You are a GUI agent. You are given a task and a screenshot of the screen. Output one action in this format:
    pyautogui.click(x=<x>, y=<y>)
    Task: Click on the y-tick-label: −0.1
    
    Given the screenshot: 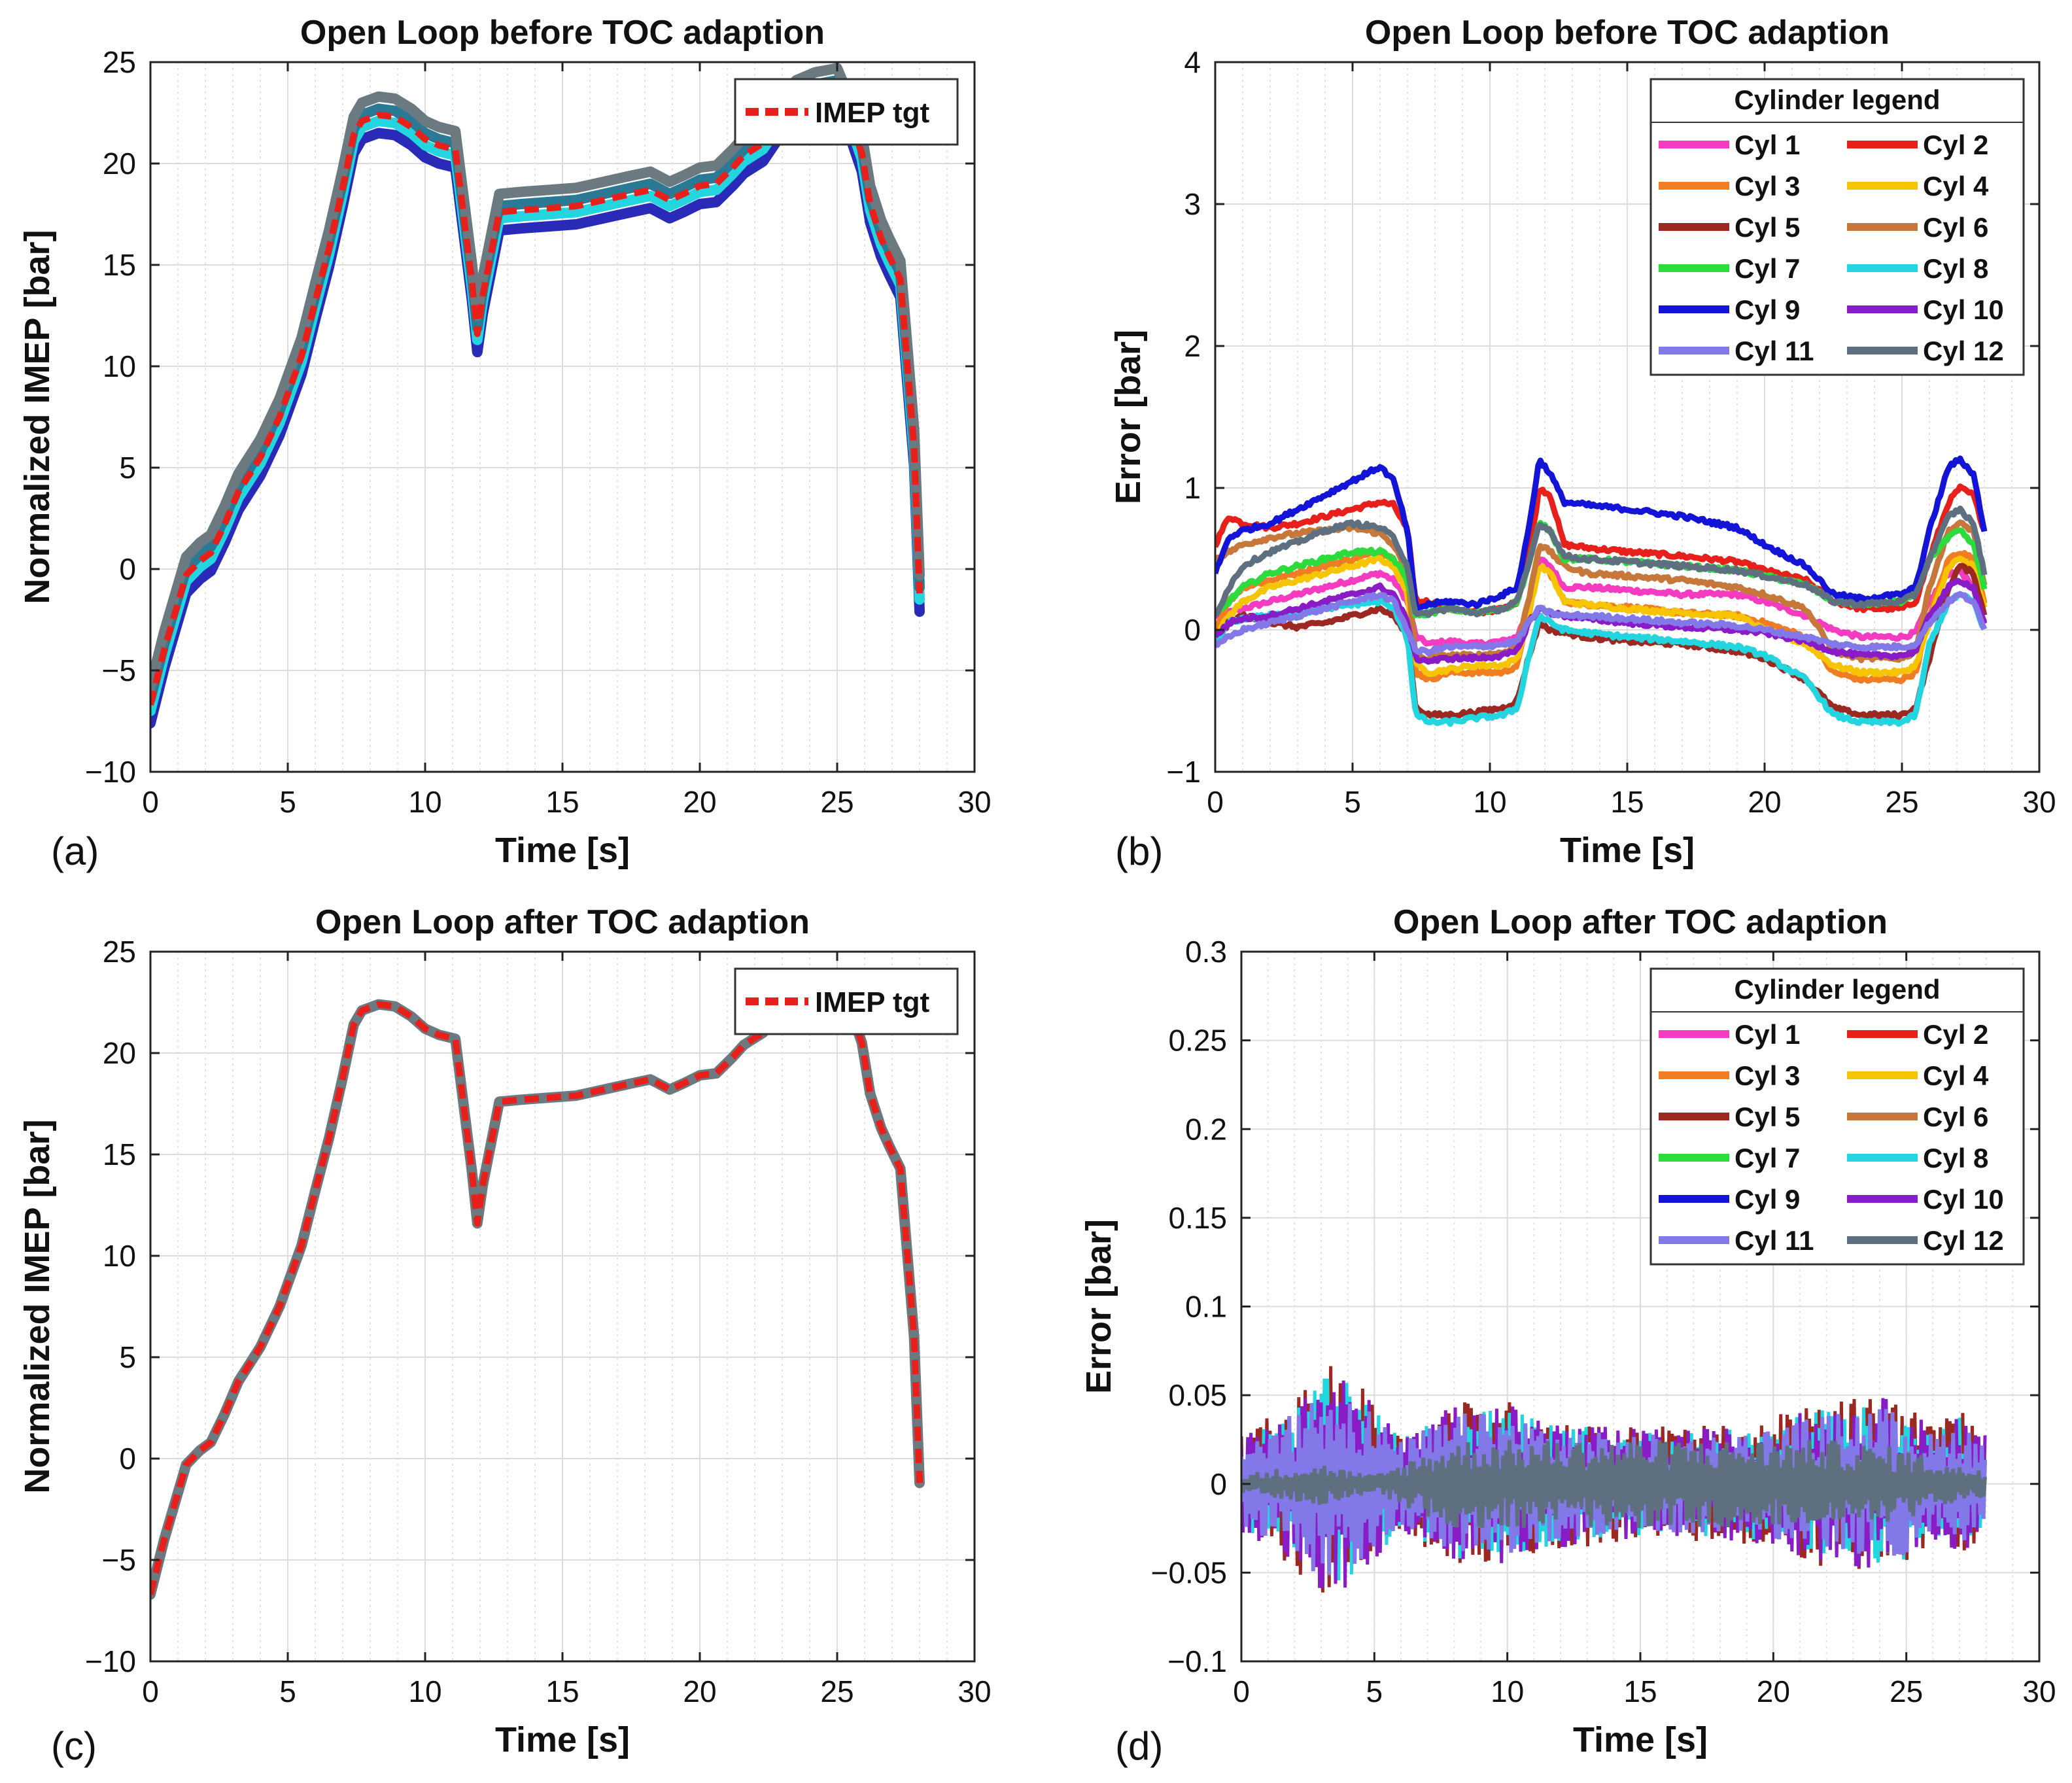 What is the action you would take?
    pyautogui.click(x=1197, y=1661)
    